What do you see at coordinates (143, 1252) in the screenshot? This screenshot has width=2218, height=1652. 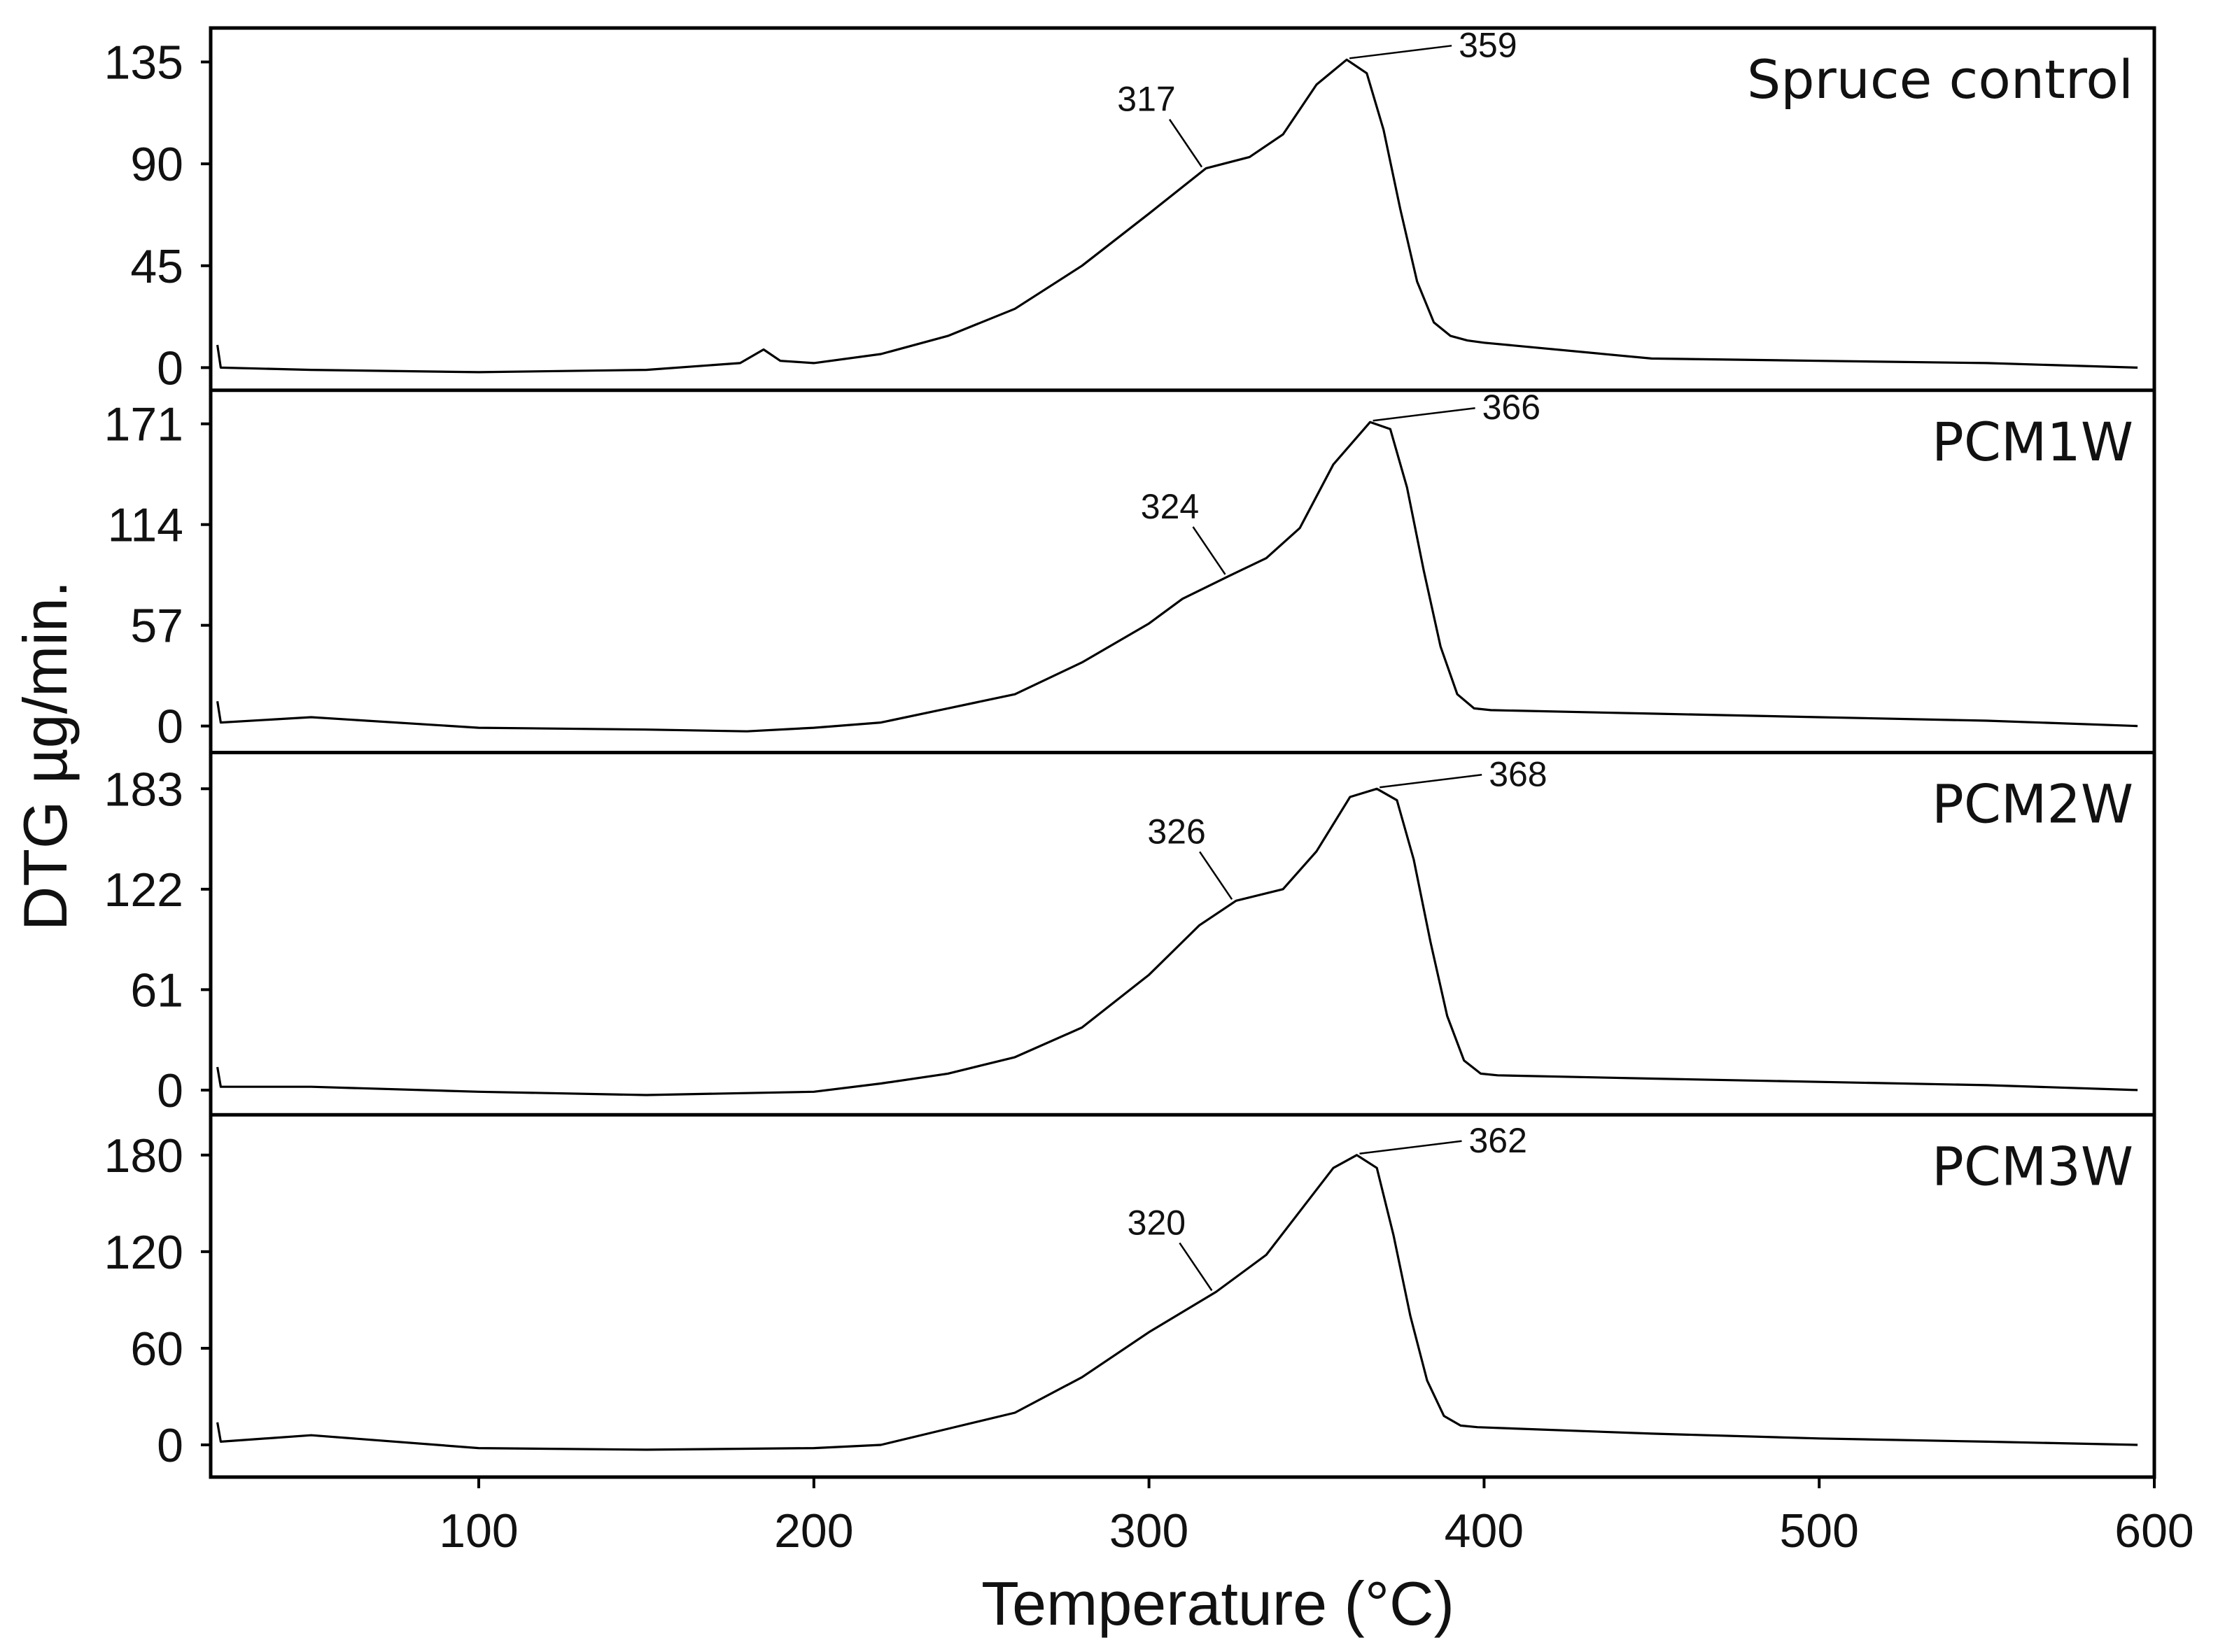 I see `y-tick-label: 120` at bounding box center [143, 1252].